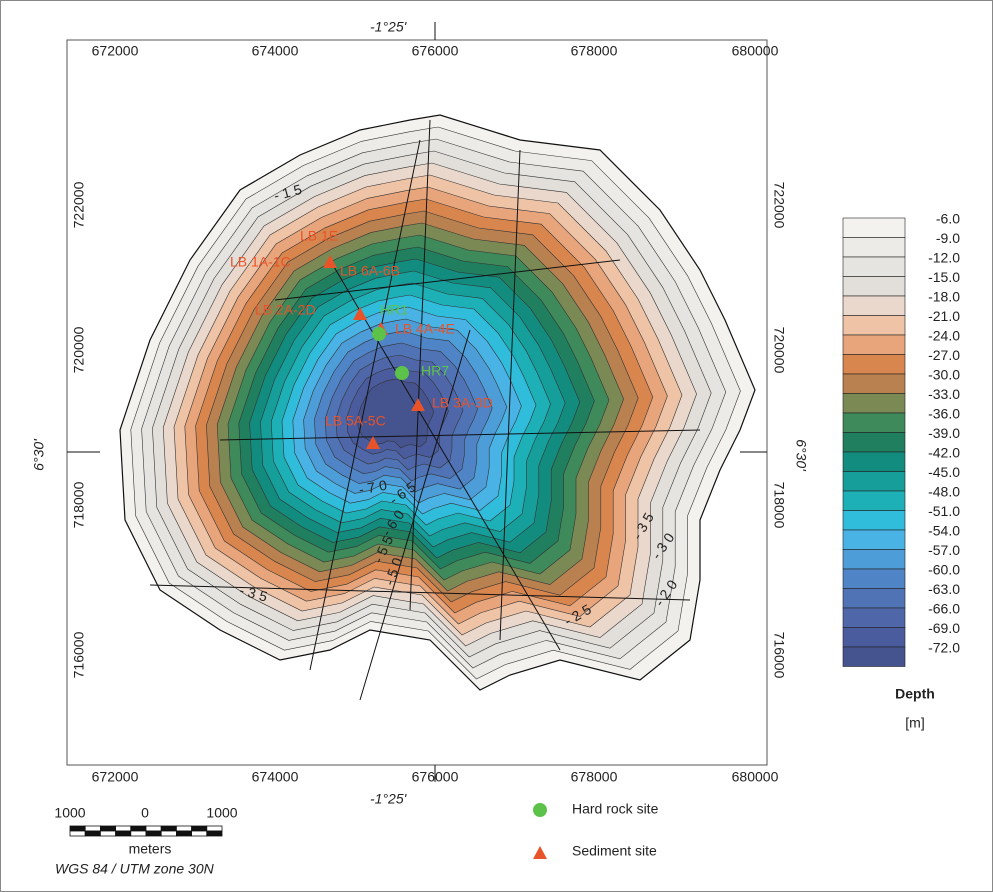 The image size is (993, 892). What do you see at coordinates (944, 336) in the screenshot?
I see `legend-level: -24.0` at bounding box center [944, 336].